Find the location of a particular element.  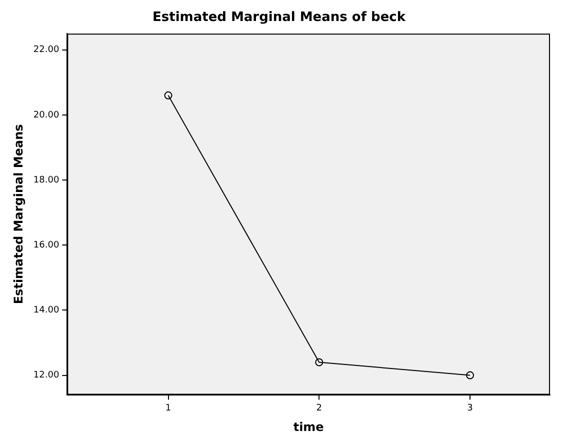

x-axis-title: time is located at coordinates (308, 427).